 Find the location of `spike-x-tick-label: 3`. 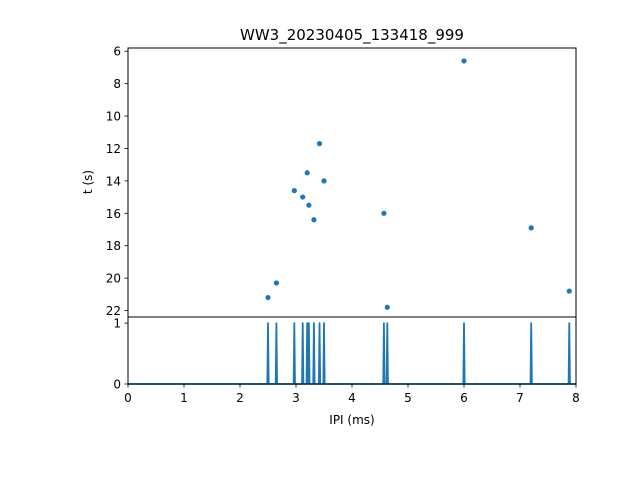

spike-x-tick-label: 3 is located at coordinates (296, 398).